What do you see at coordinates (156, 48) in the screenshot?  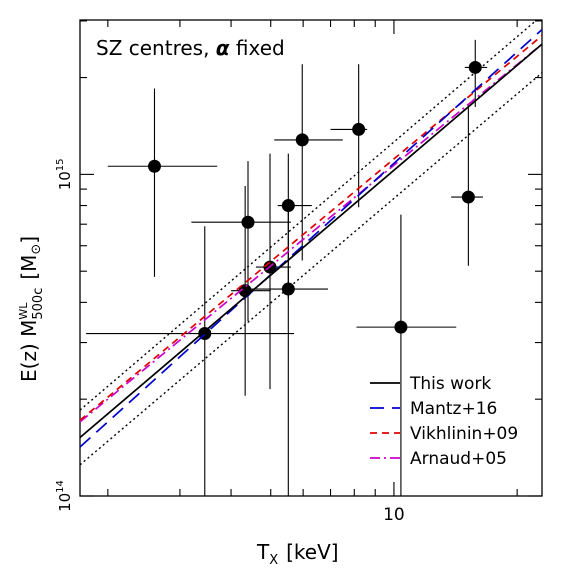 I see `annotation-prefix: SZ centres,` at bounding box center [156, 48].